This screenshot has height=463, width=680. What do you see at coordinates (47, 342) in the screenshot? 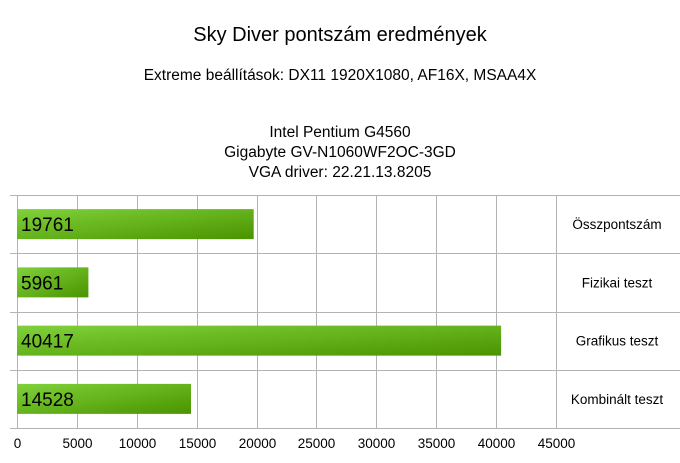
I see `data-label: 40417` at bounding box center [47, 342].